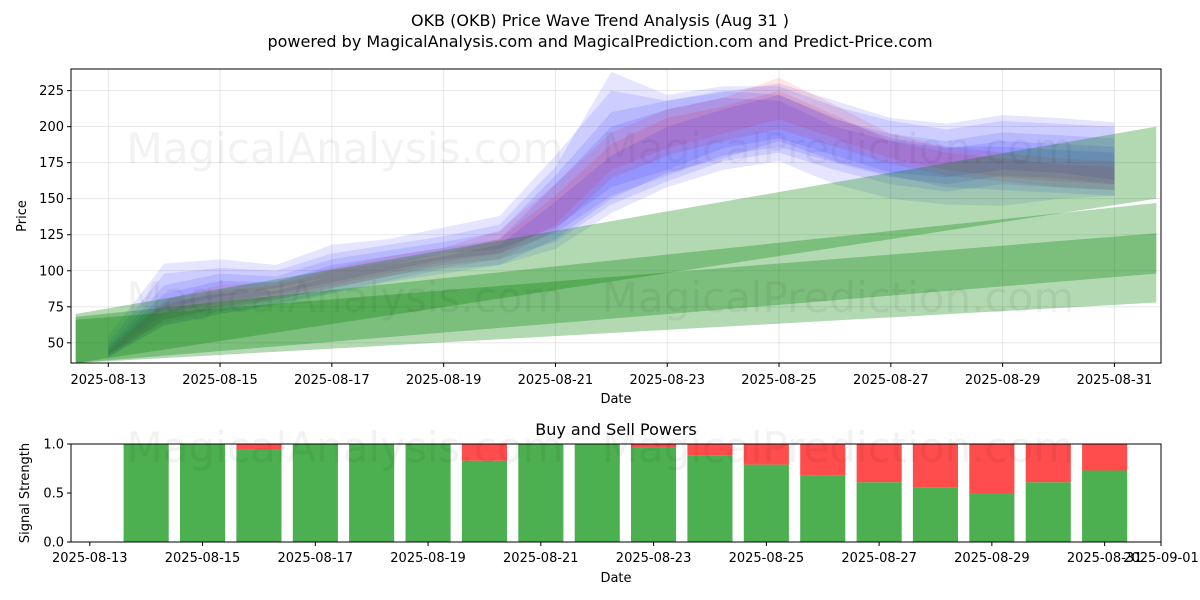 This screenshot has width=1200, height=600. Describe the element at coordinates (22, 216) in the screenshot. I see `price-y-axis-label: Price` at that location.